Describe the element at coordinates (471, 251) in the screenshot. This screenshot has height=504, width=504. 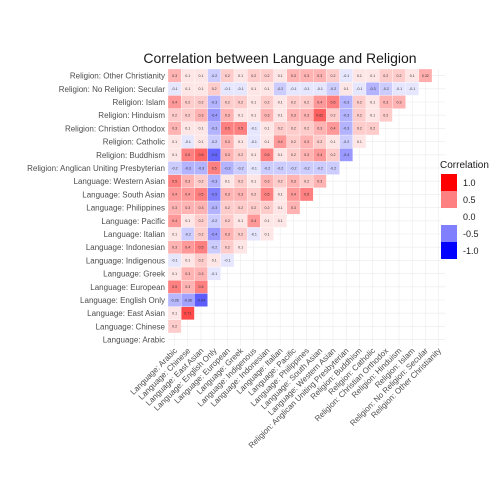
I see `legend-label: -1.0` at that location.